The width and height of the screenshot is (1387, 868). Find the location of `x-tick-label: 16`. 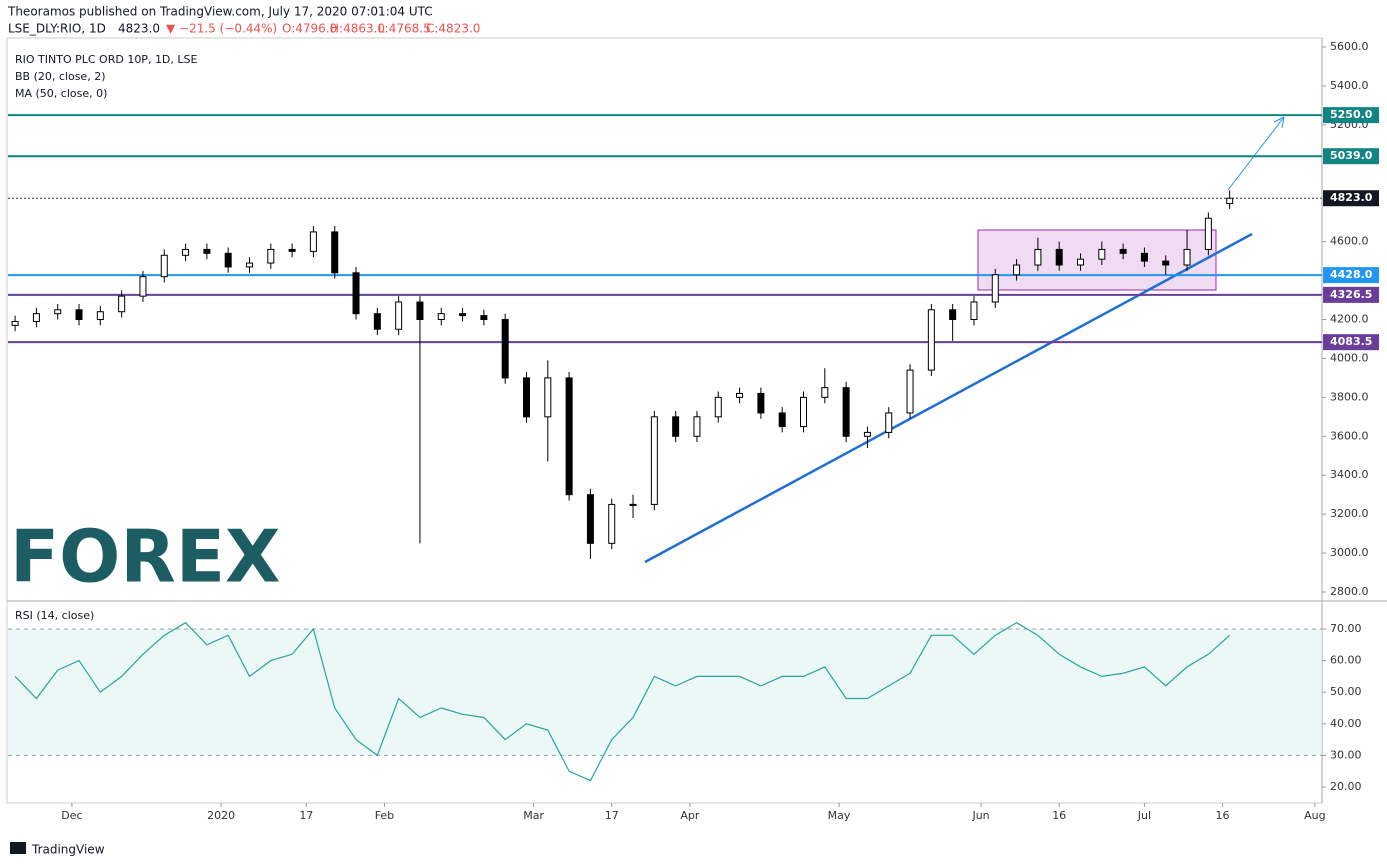

x-tick-label: 16 is located at coordinates (1223, 815).